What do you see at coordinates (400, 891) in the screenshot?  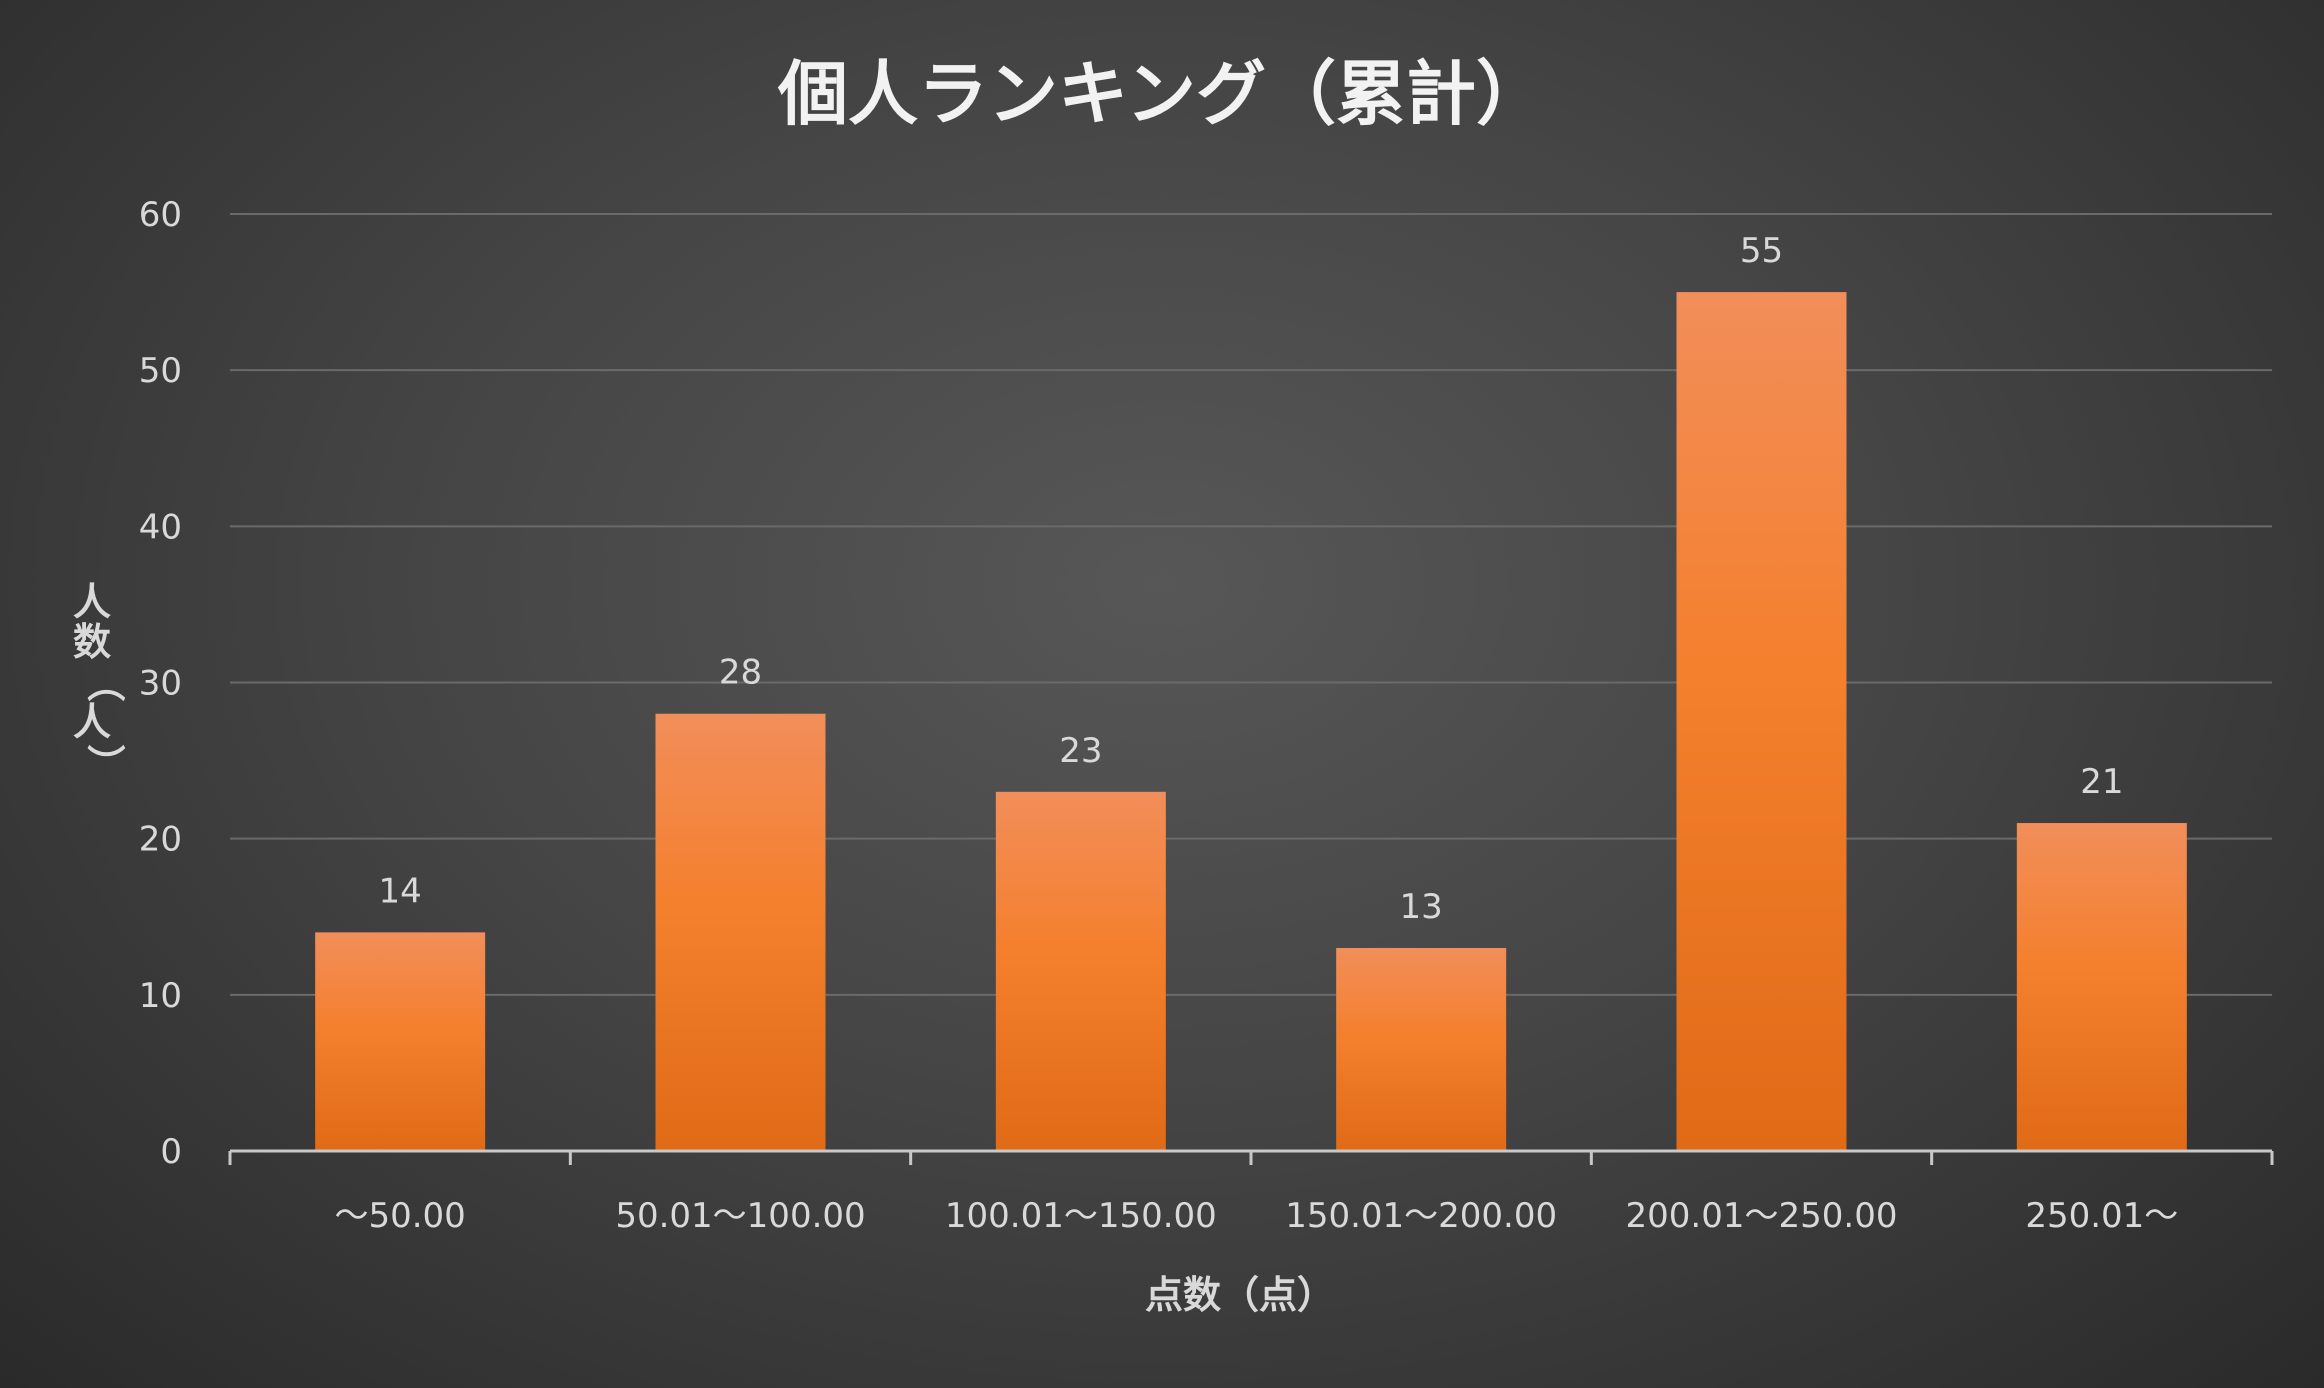 I see `data-label: 14` at bounding box center [400, 891].